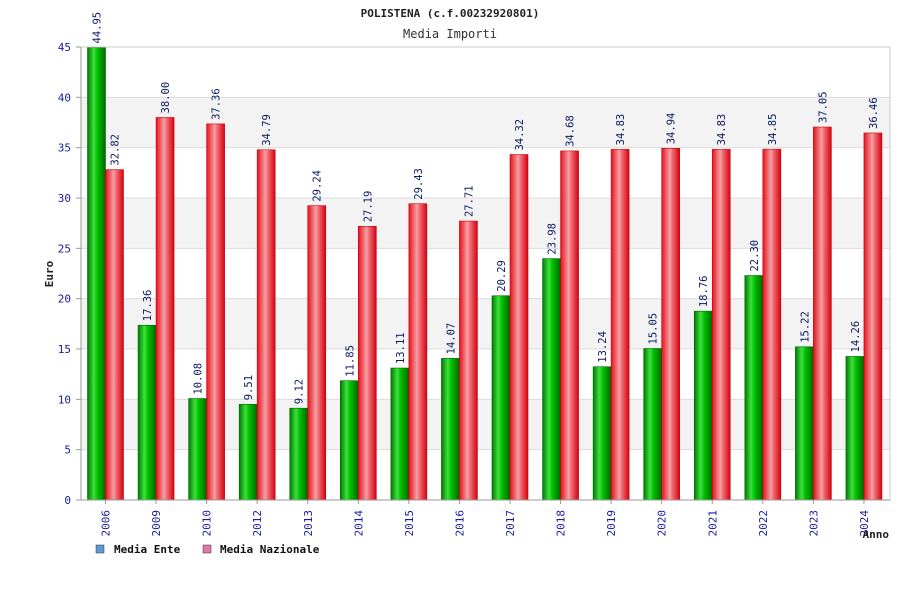 This screenshot has height=604, width=900. What do you see at coordinates (199, 379) in the screenshot?
I see `data-label: 10.08` at bounding box center [199, 379].